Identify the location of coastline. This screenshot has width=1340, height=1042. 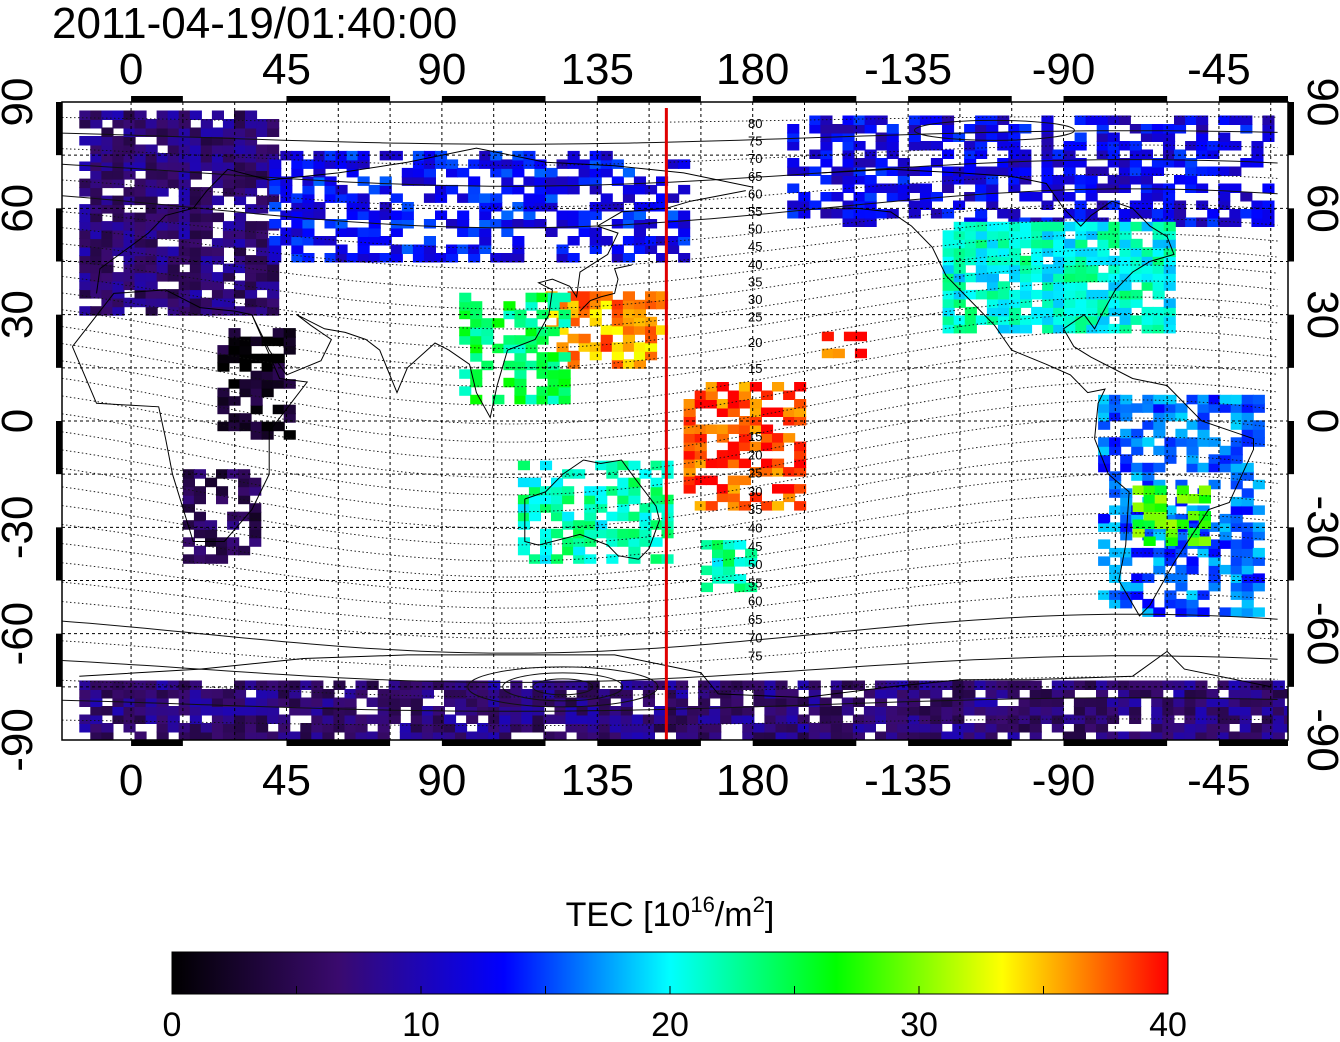
(424, 220).